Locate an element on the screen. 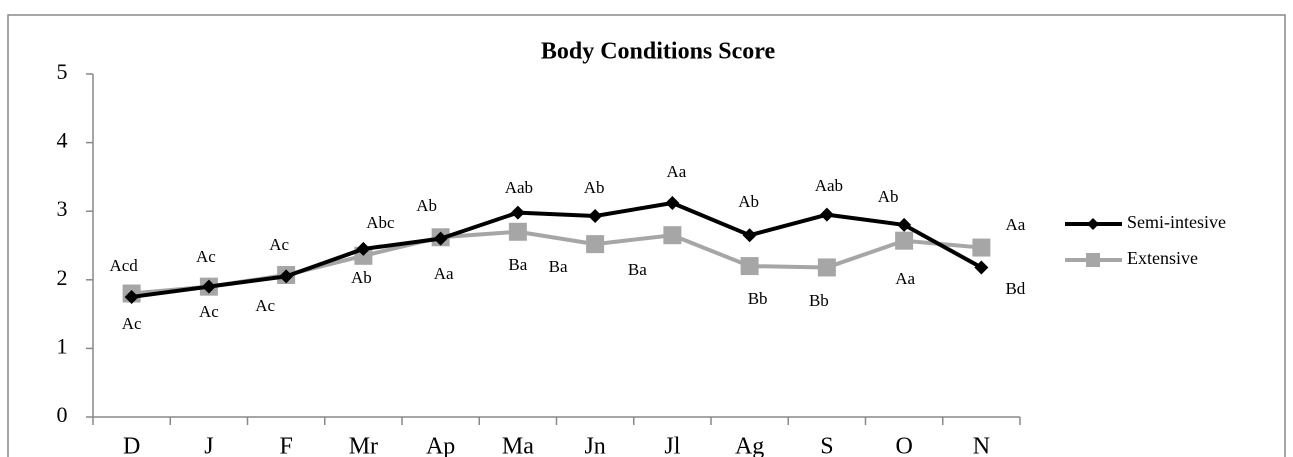 This screenshot has height=457, width=1293. legend-label: Extensive is located at coordinates (1162, 258).